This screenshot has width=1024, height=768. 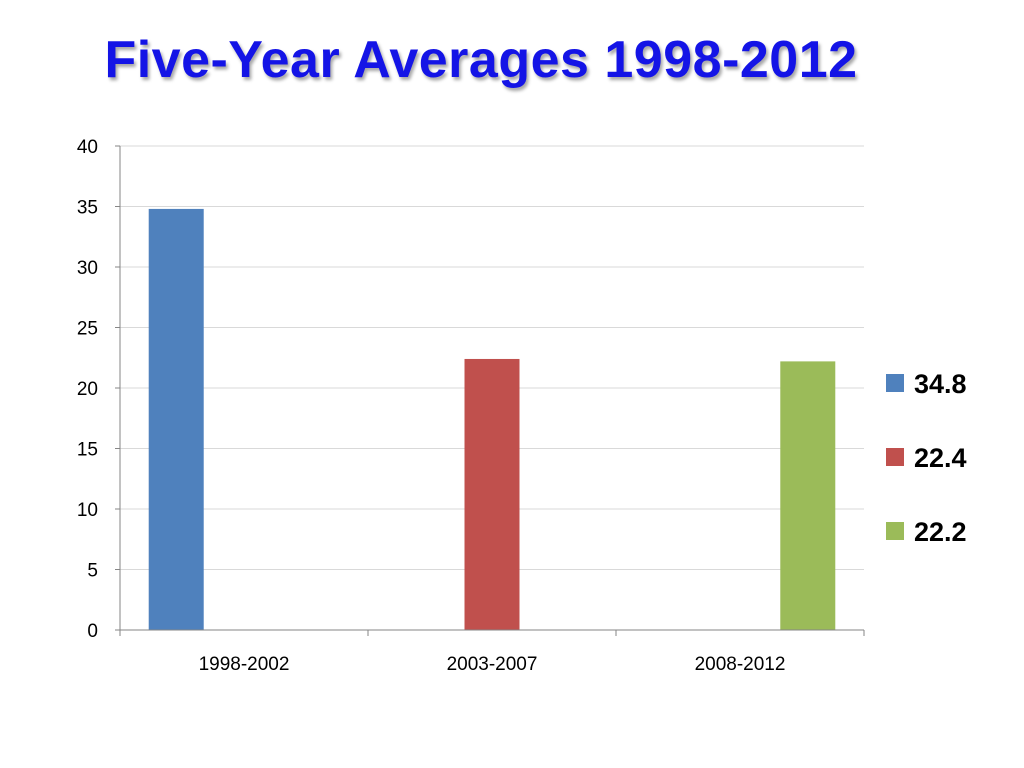 I want to click on y-tick-label: 5, so click(x=92, y=571).